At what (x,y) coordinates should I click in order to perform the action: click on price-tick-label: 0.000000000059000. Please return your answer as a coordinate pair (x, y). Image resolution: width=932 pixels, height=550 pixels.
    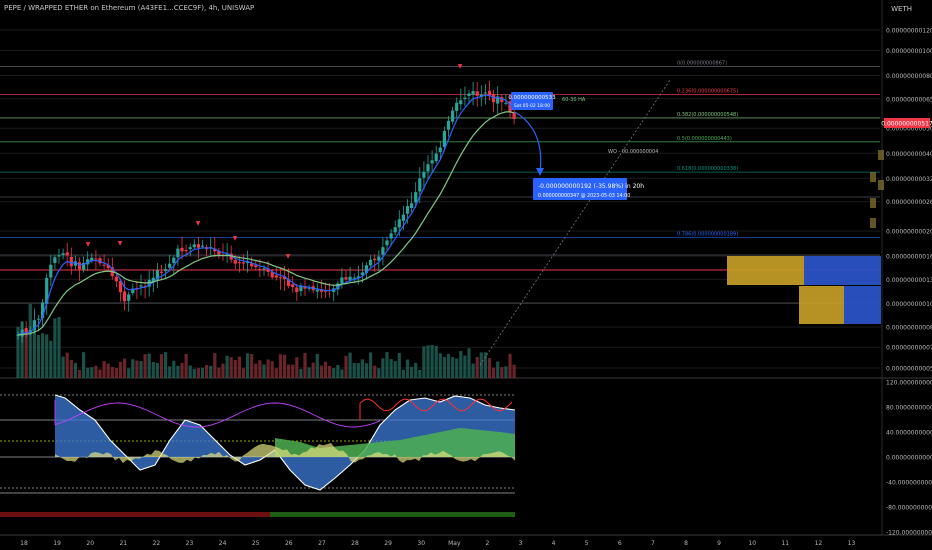
    Looking at the image, I should click on (909, 369).